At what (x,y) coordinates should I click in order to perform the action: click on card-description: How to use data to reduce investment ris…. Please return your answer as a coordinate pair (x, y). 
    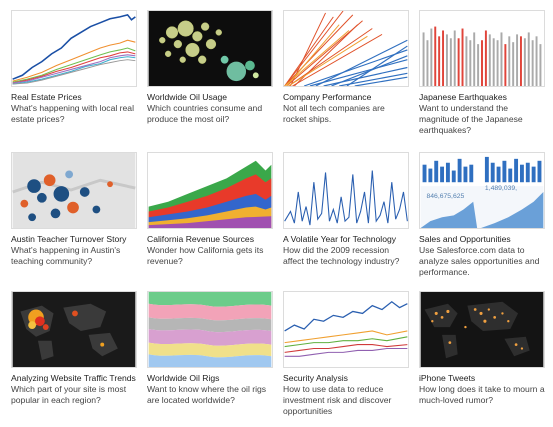
    Looking at the image, I should click on (337, 400).